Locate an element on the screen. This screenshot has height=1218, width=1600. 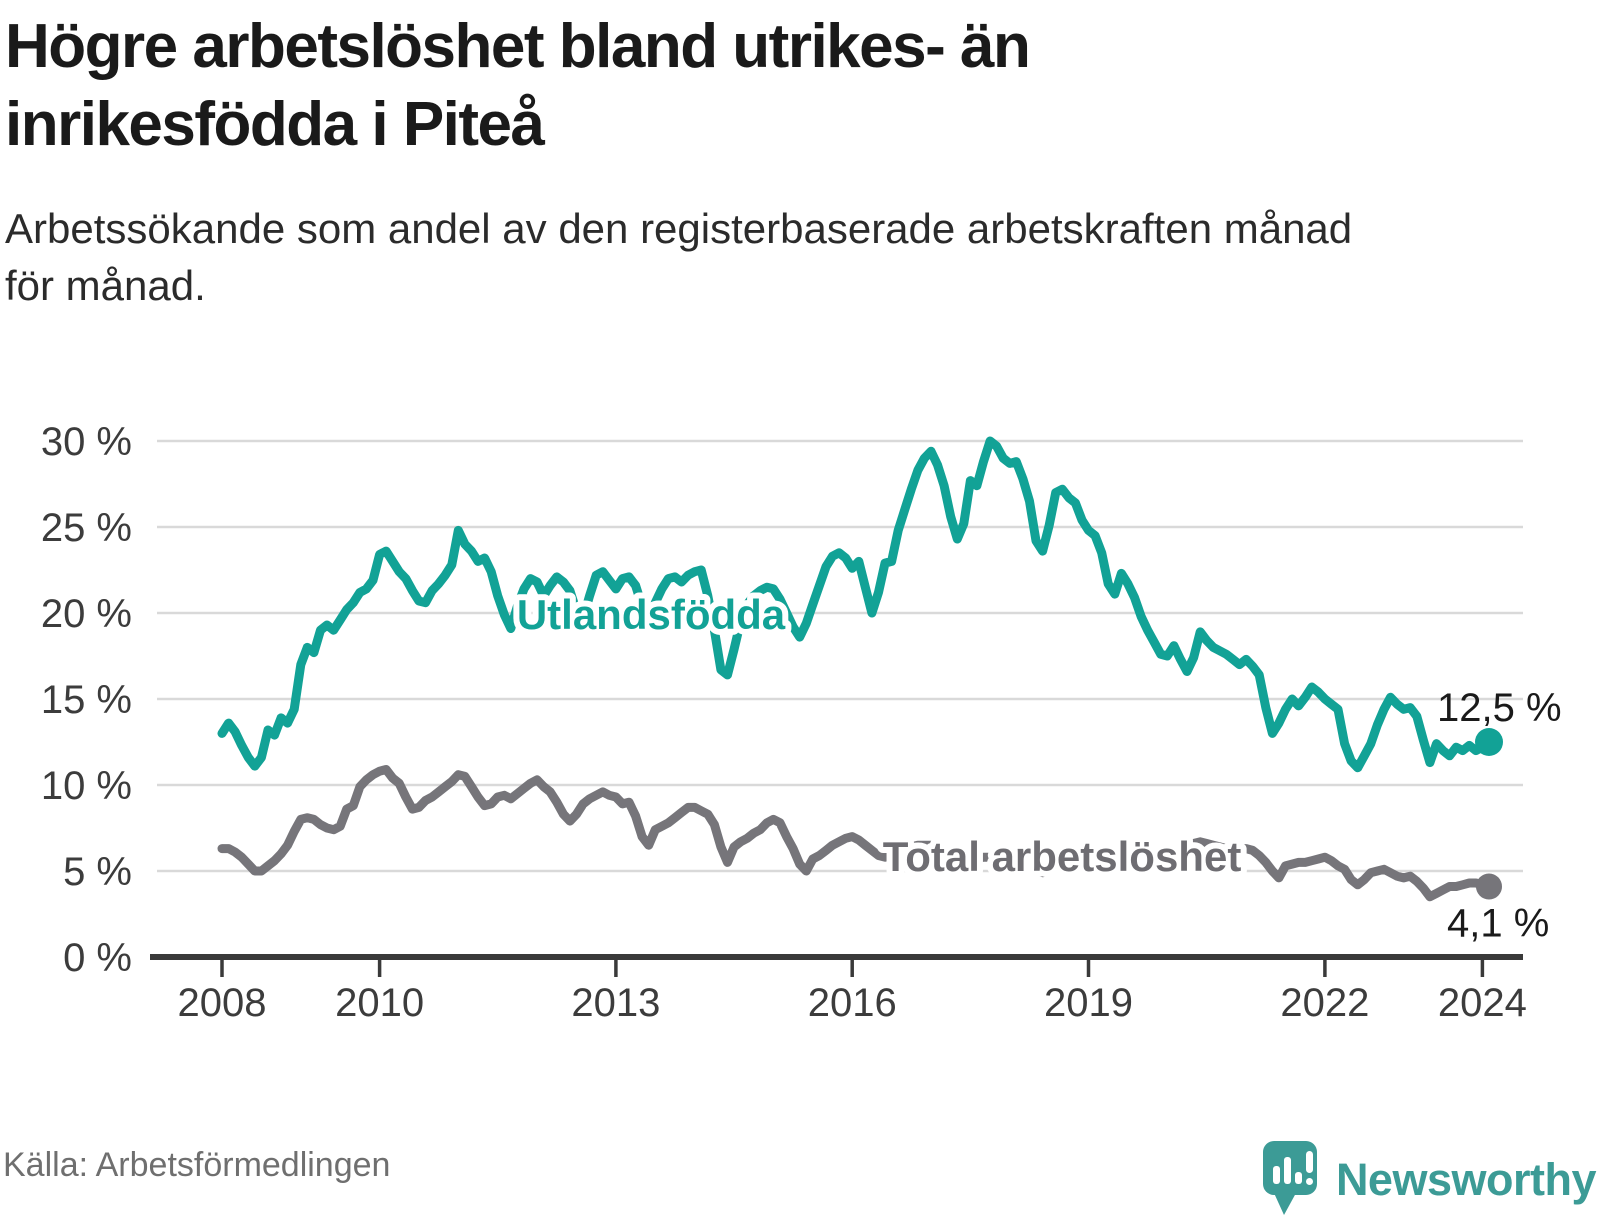
x-tick-label: 2024 is located at coordinates (1482, 1003).